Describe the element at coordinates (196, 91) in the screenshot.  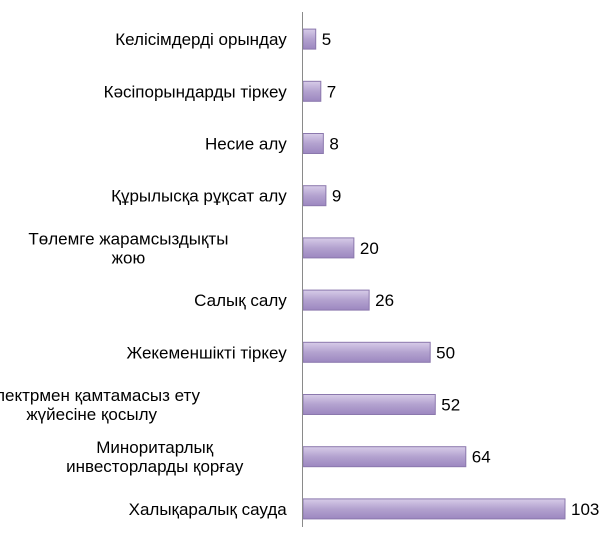
I see `category-label: Кәсіпорындарды тіркеу` at that location.